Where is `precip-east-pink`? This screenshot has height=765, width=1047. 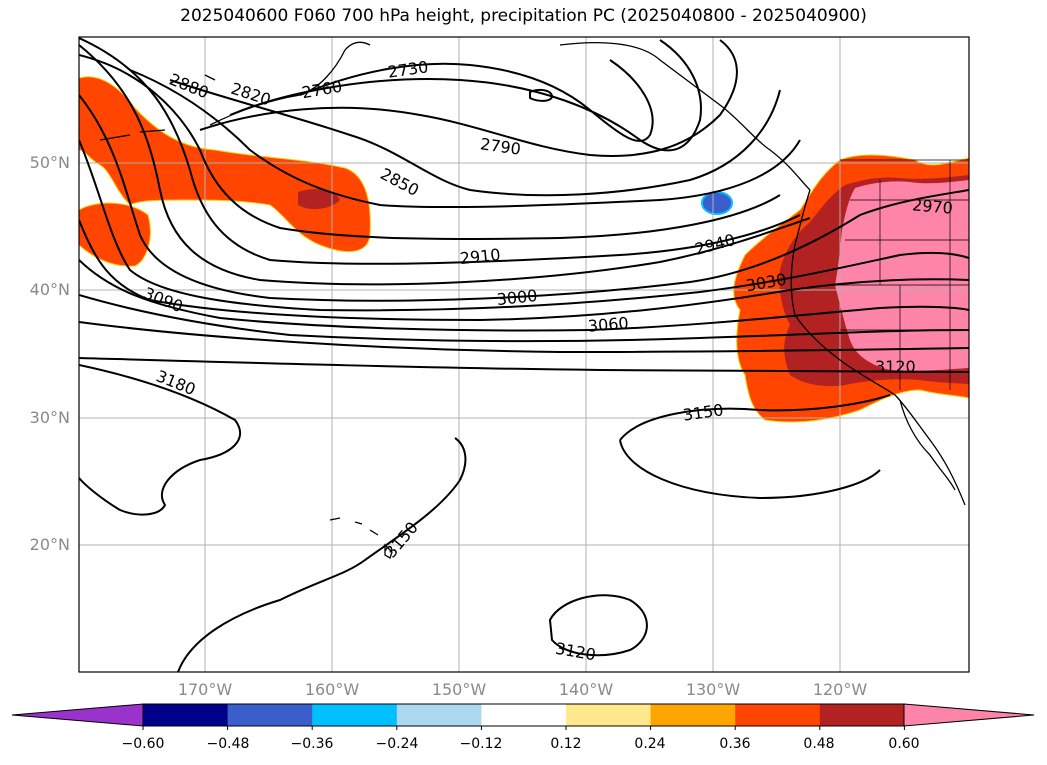
precip-east-pink is located at coordinates (902, 275).